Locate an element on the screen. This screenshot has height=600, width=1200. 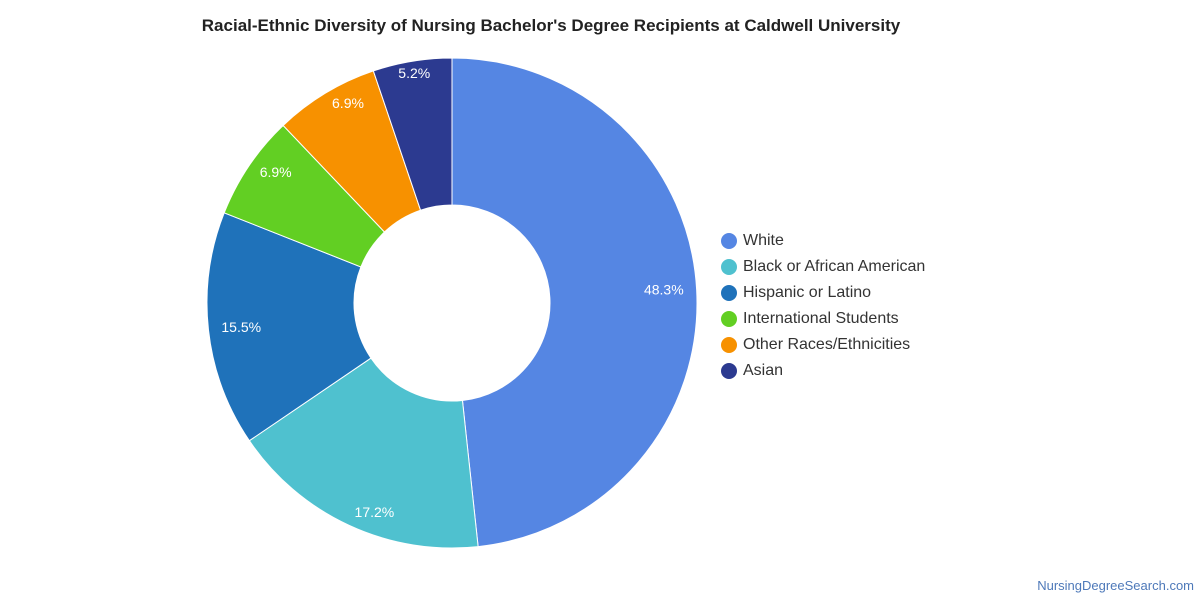
slice-label-black-or-african-american: 17.2% is located at coordinates (375, 512).